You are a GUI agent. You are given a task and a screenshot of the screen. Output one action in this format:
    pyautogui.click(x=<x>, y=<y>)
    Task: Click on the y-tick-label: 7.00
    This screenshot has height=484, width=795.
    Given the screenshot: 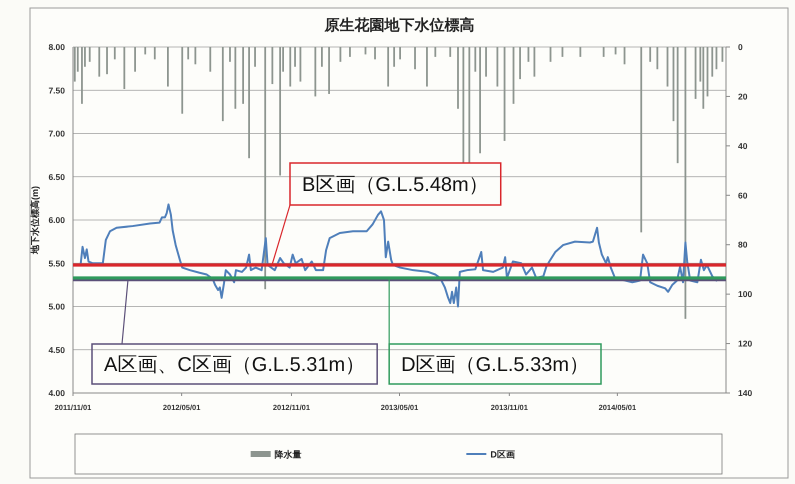 What is the action you would take?
    pyautogui.click(x=57, y=133)
    